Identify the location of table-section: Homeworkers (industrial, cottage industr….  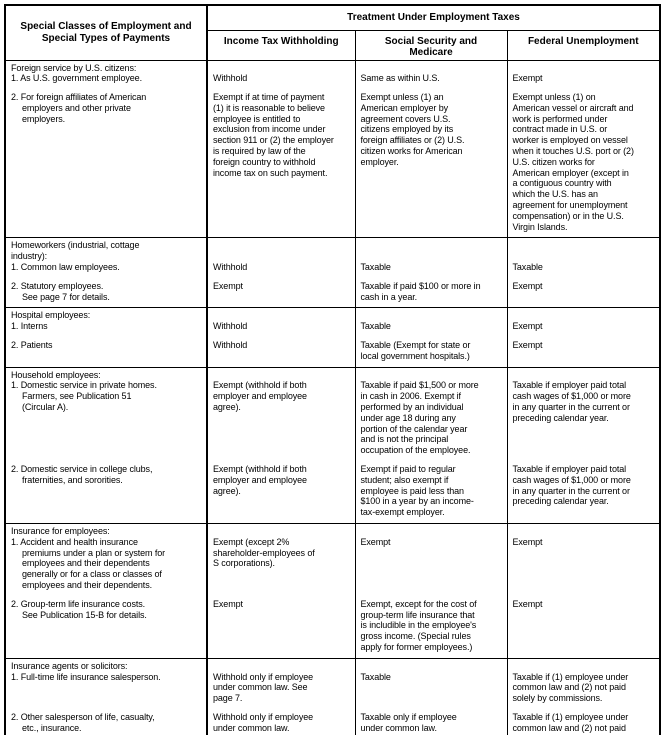
(332, 272).